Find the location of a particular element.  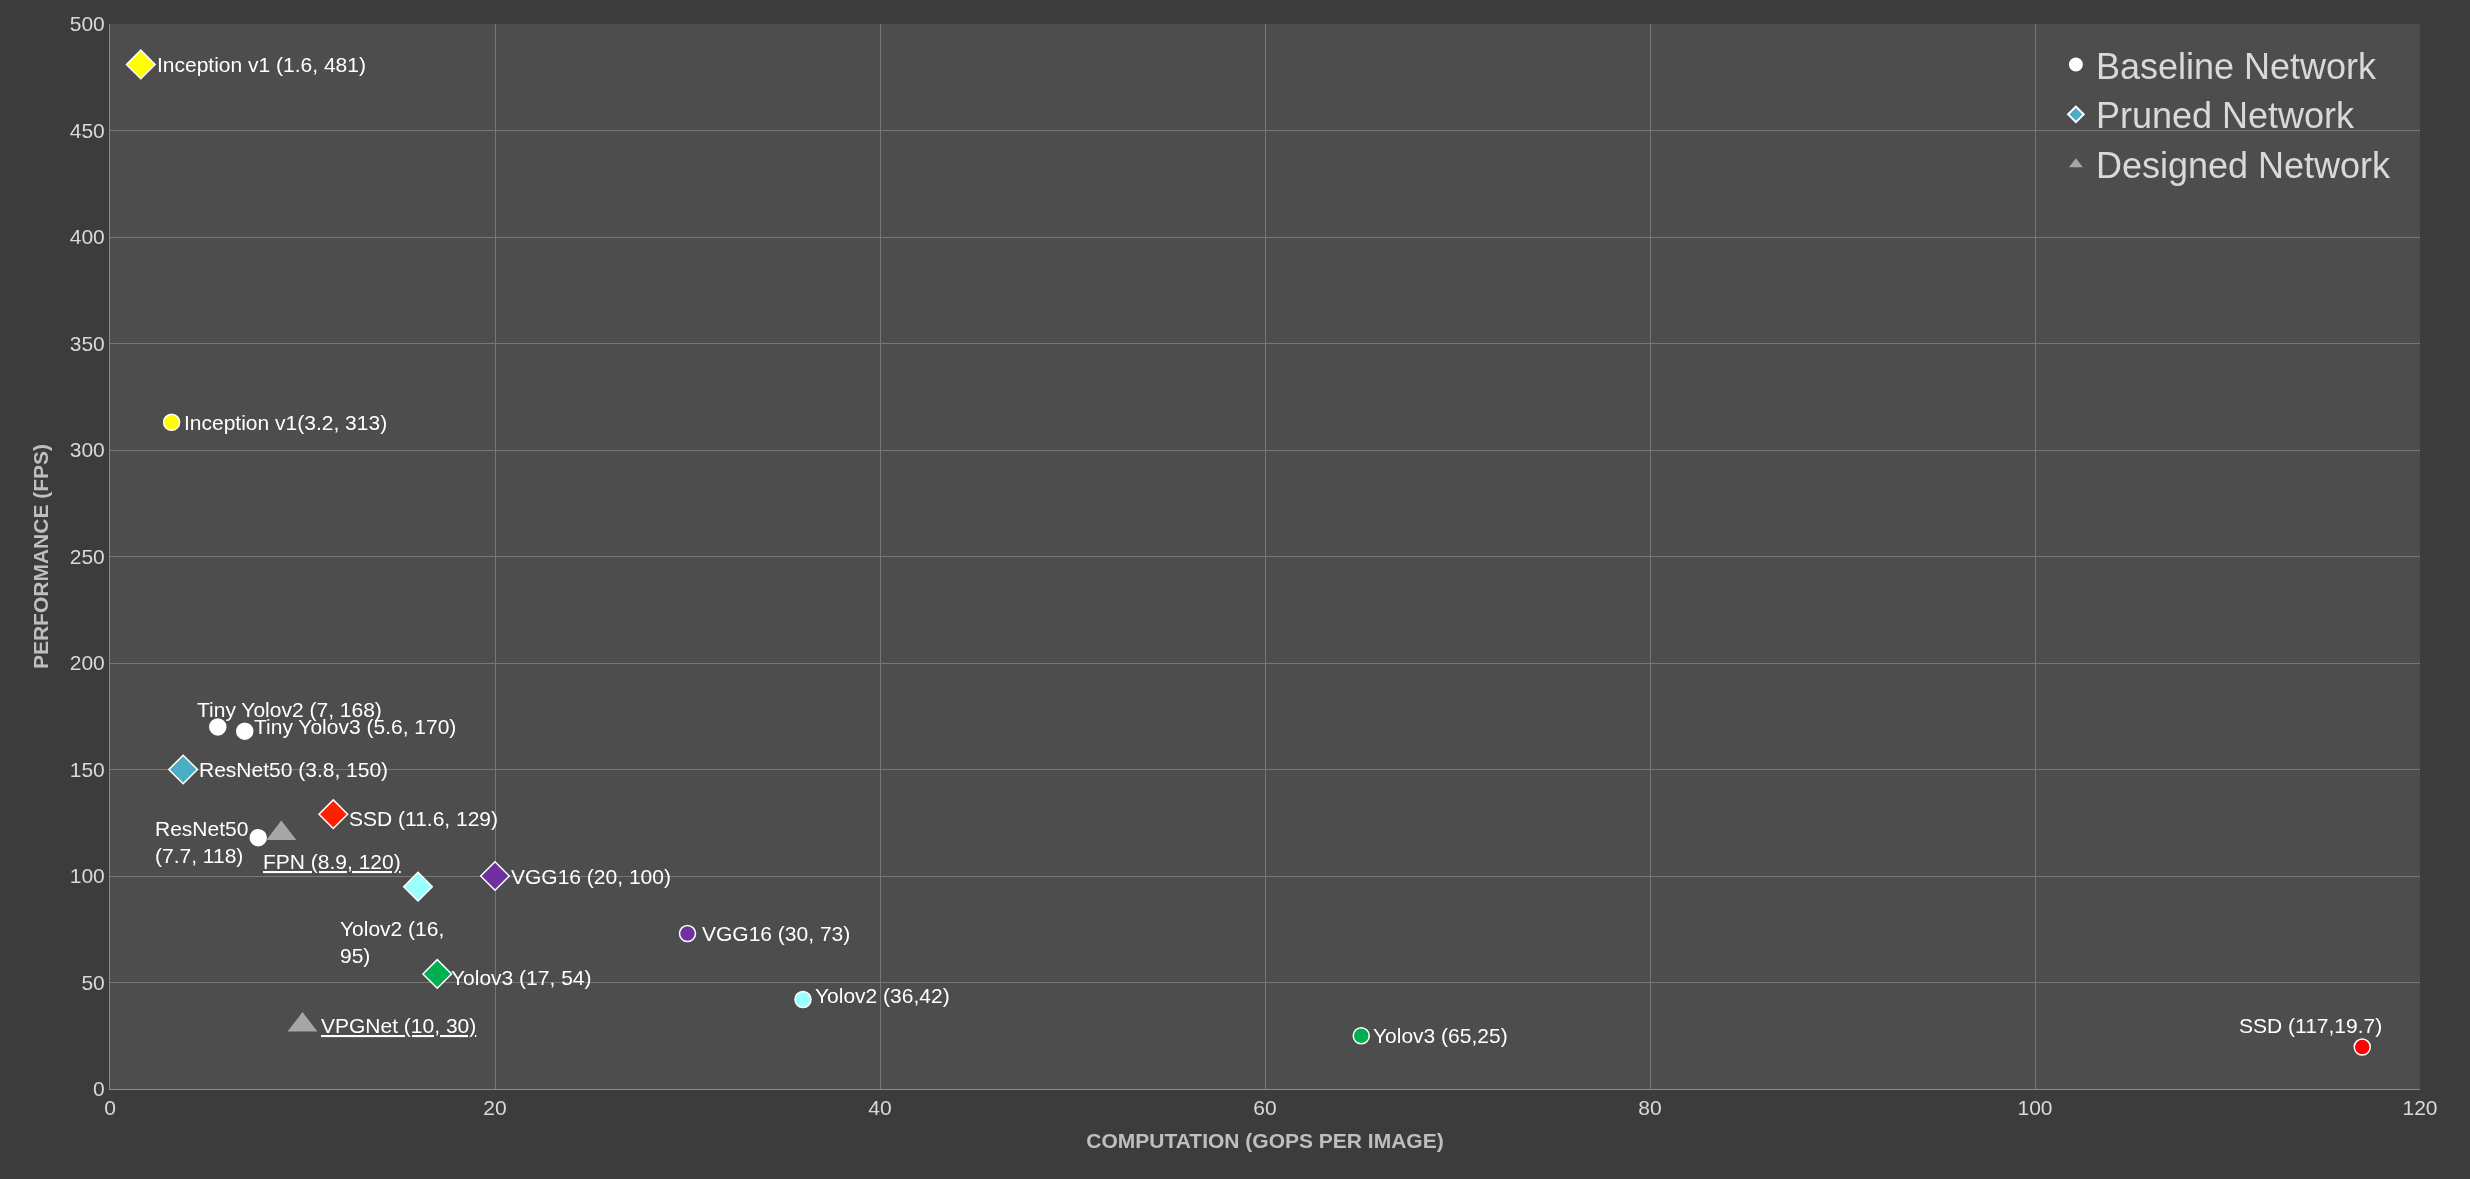

annotation: Yolov2 (36,42) is located at coordinates (882, 995).